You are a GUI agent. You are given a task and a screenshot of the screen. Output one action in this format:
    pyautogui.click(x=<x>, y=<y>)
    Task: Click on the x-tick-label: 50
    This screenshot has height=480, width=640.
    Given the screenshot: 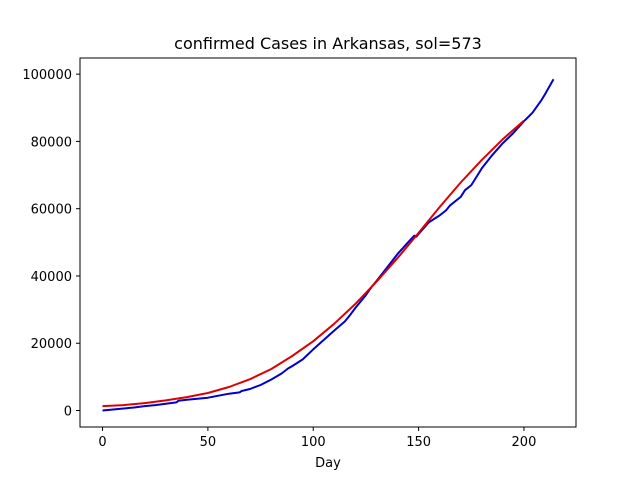 What is the action you would take?
    pyautogui.click(x=208, y=442)
    